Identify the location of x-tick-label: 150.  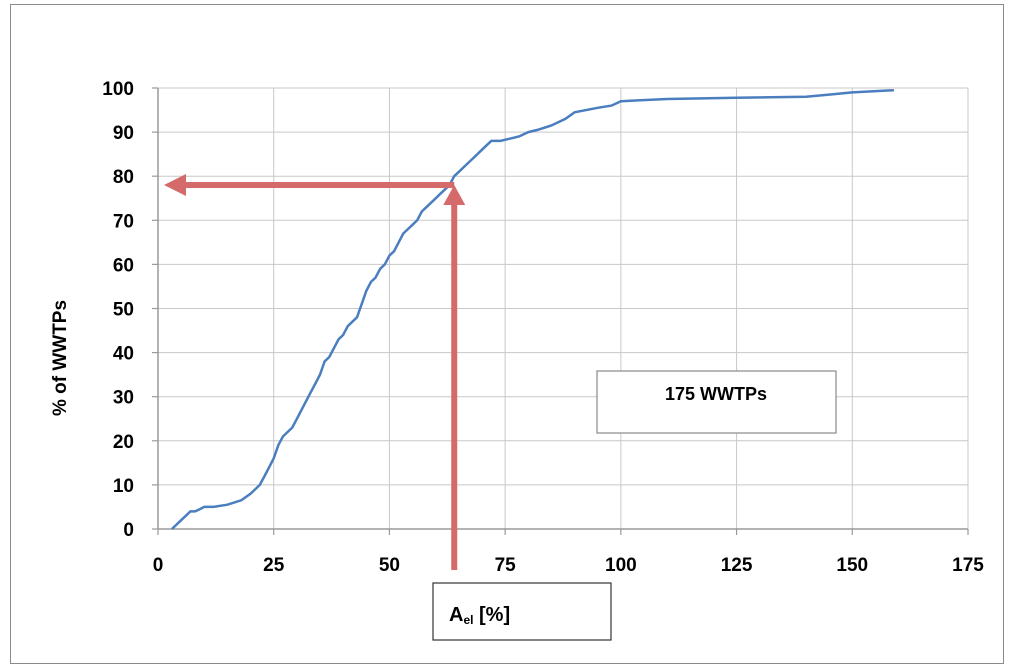
(852, 565).